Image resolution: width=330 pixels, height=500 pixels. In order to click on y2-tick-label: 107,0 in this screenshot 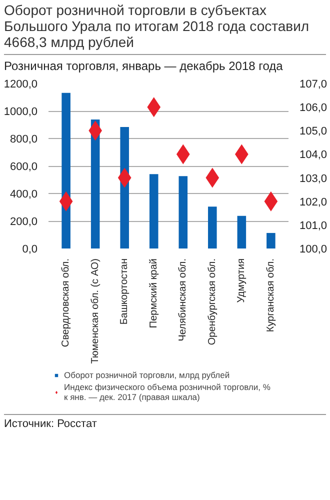, I will do `click(314, 84)`.